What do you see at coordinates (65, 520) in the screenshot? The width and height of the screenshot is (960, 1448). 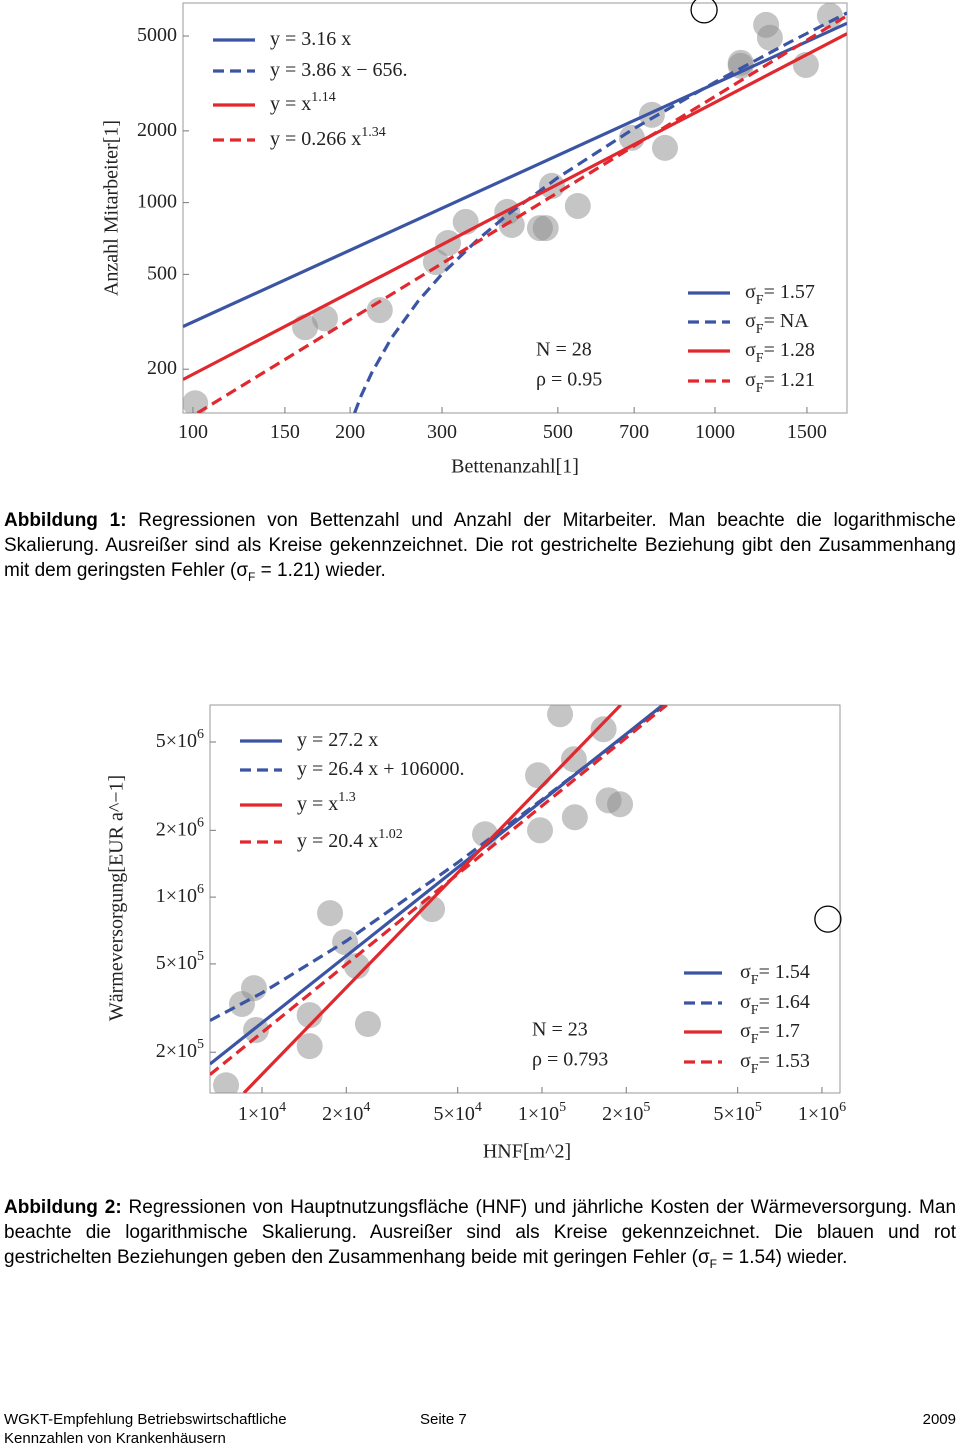 I see `caption-label: Abbildung 1:` at bounding box center [65, 520].